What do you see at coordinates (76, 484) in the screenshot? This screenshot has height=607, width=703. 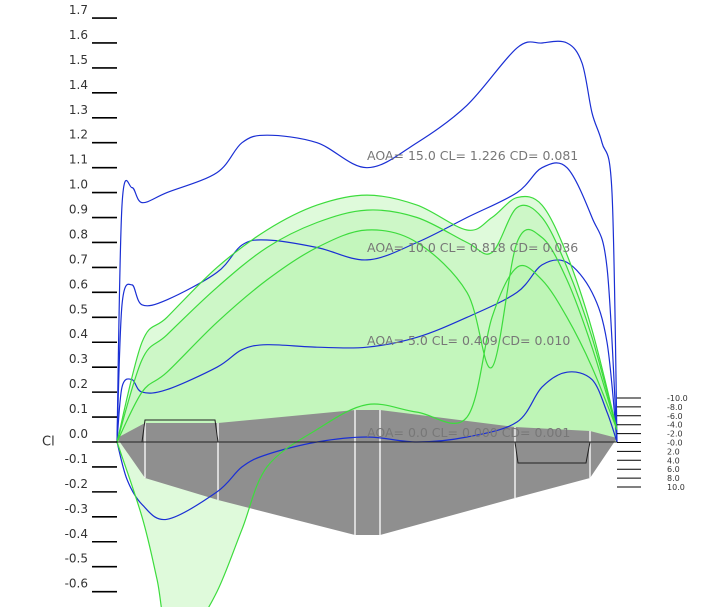 I see `y-tick-label: -0.2` at bounding box center [76, 484].